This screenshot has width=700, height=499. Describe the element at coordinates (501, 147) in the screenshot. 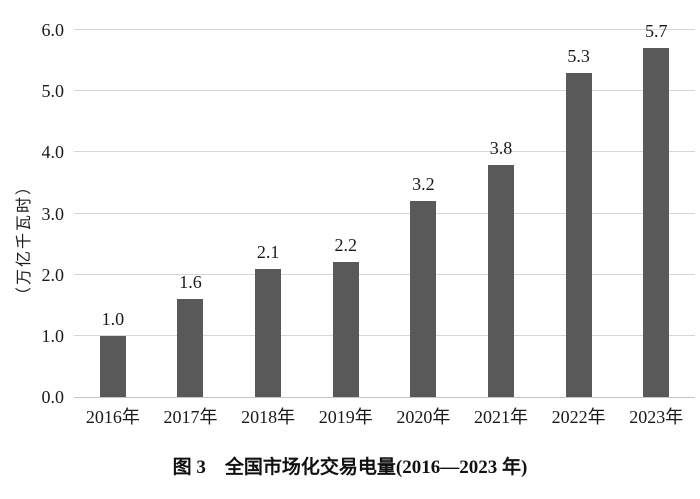

I see `bar-value-label: 3.8` at that location.